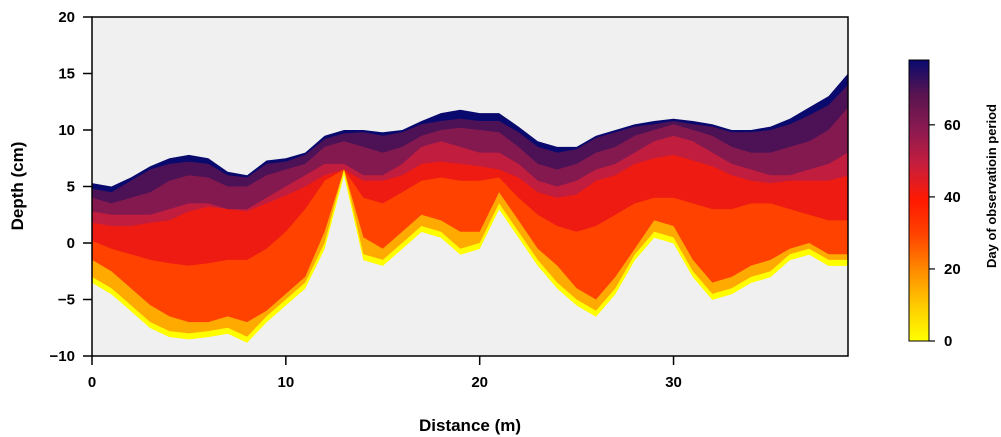  I want to click on colorbar-tick-label: 40, so click(952, 197).